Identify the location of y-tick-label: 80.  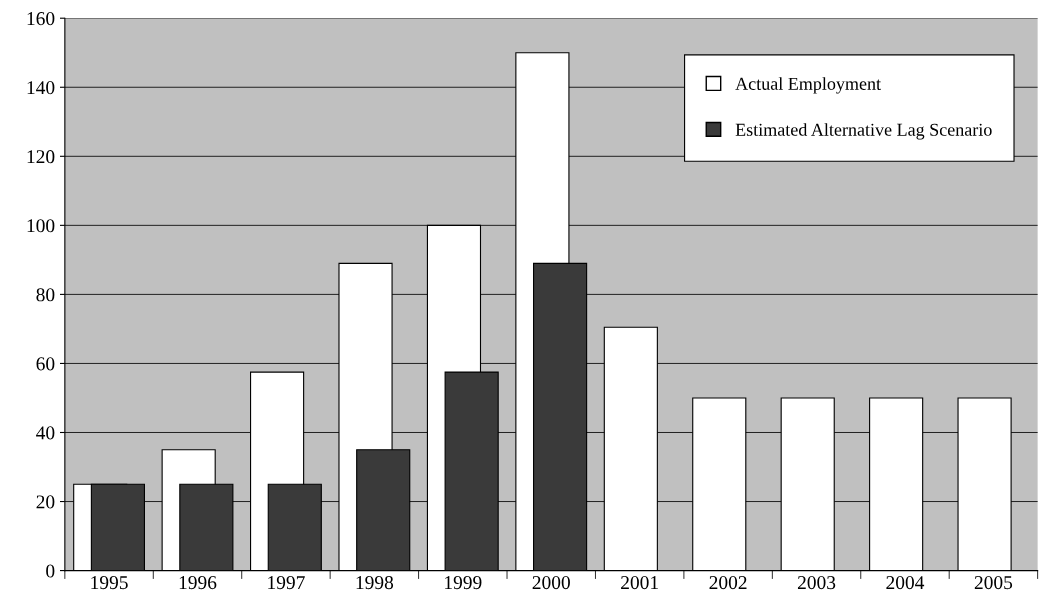
(45, 295).